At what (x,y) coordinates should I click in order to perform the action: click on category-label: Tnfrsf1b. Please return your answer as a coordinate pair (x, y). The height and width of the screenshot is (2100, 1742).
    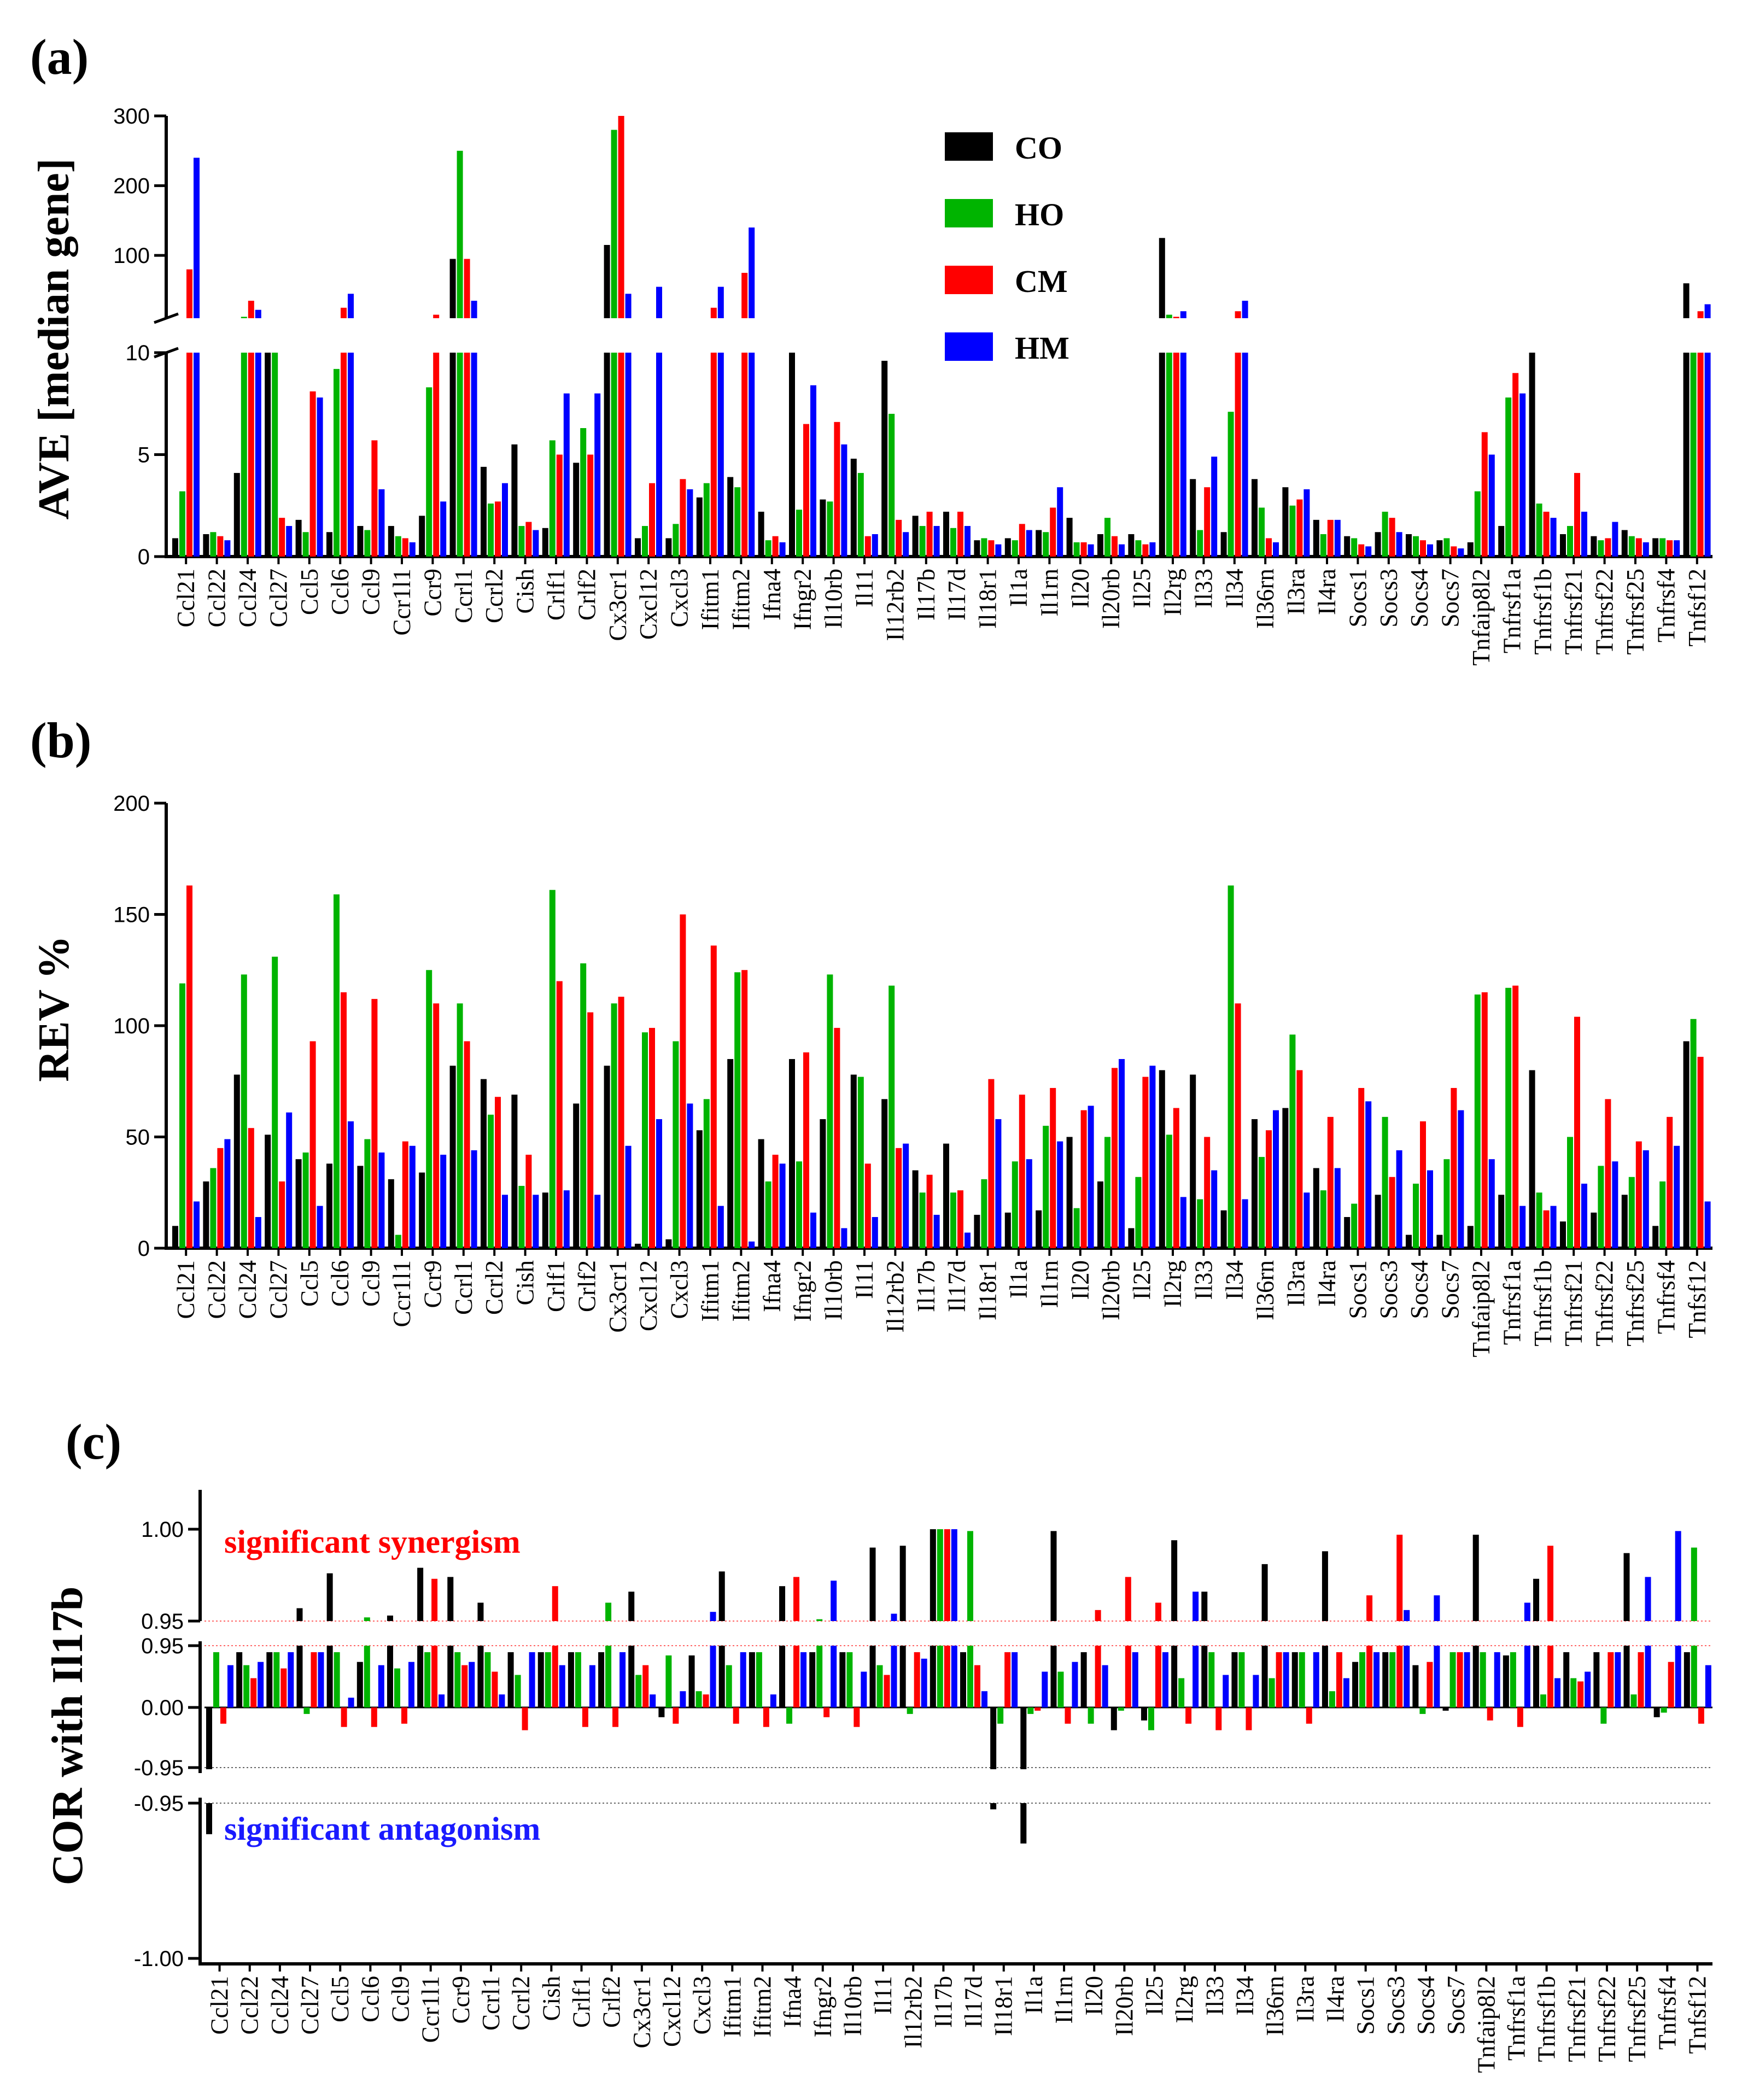
    Looking at the image, I should click on (1547, 2019).